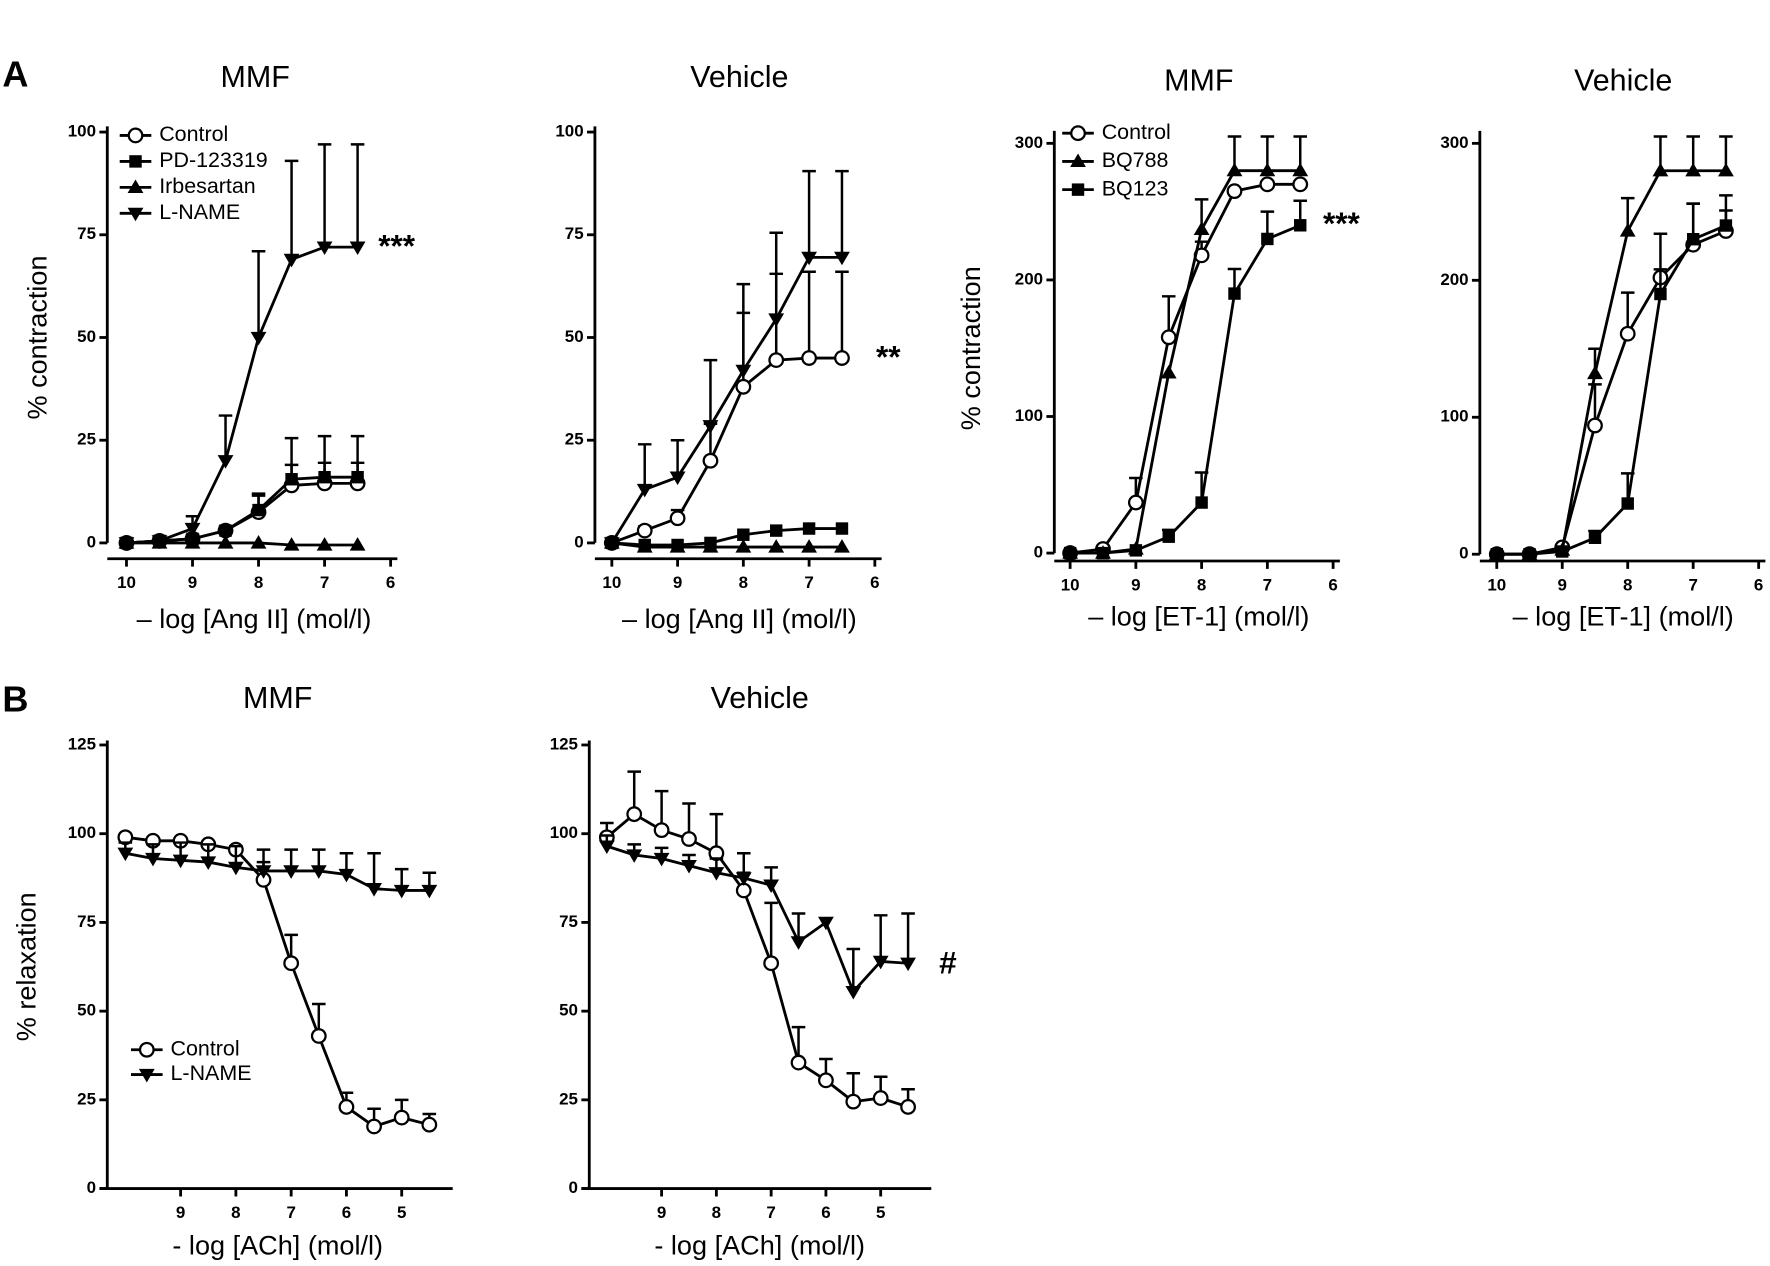 This screenshot has width=1770, height=1266. Describe the element at coordinates (82, 743) in the screenshot. I see `y-tick-label: 125` at that location.